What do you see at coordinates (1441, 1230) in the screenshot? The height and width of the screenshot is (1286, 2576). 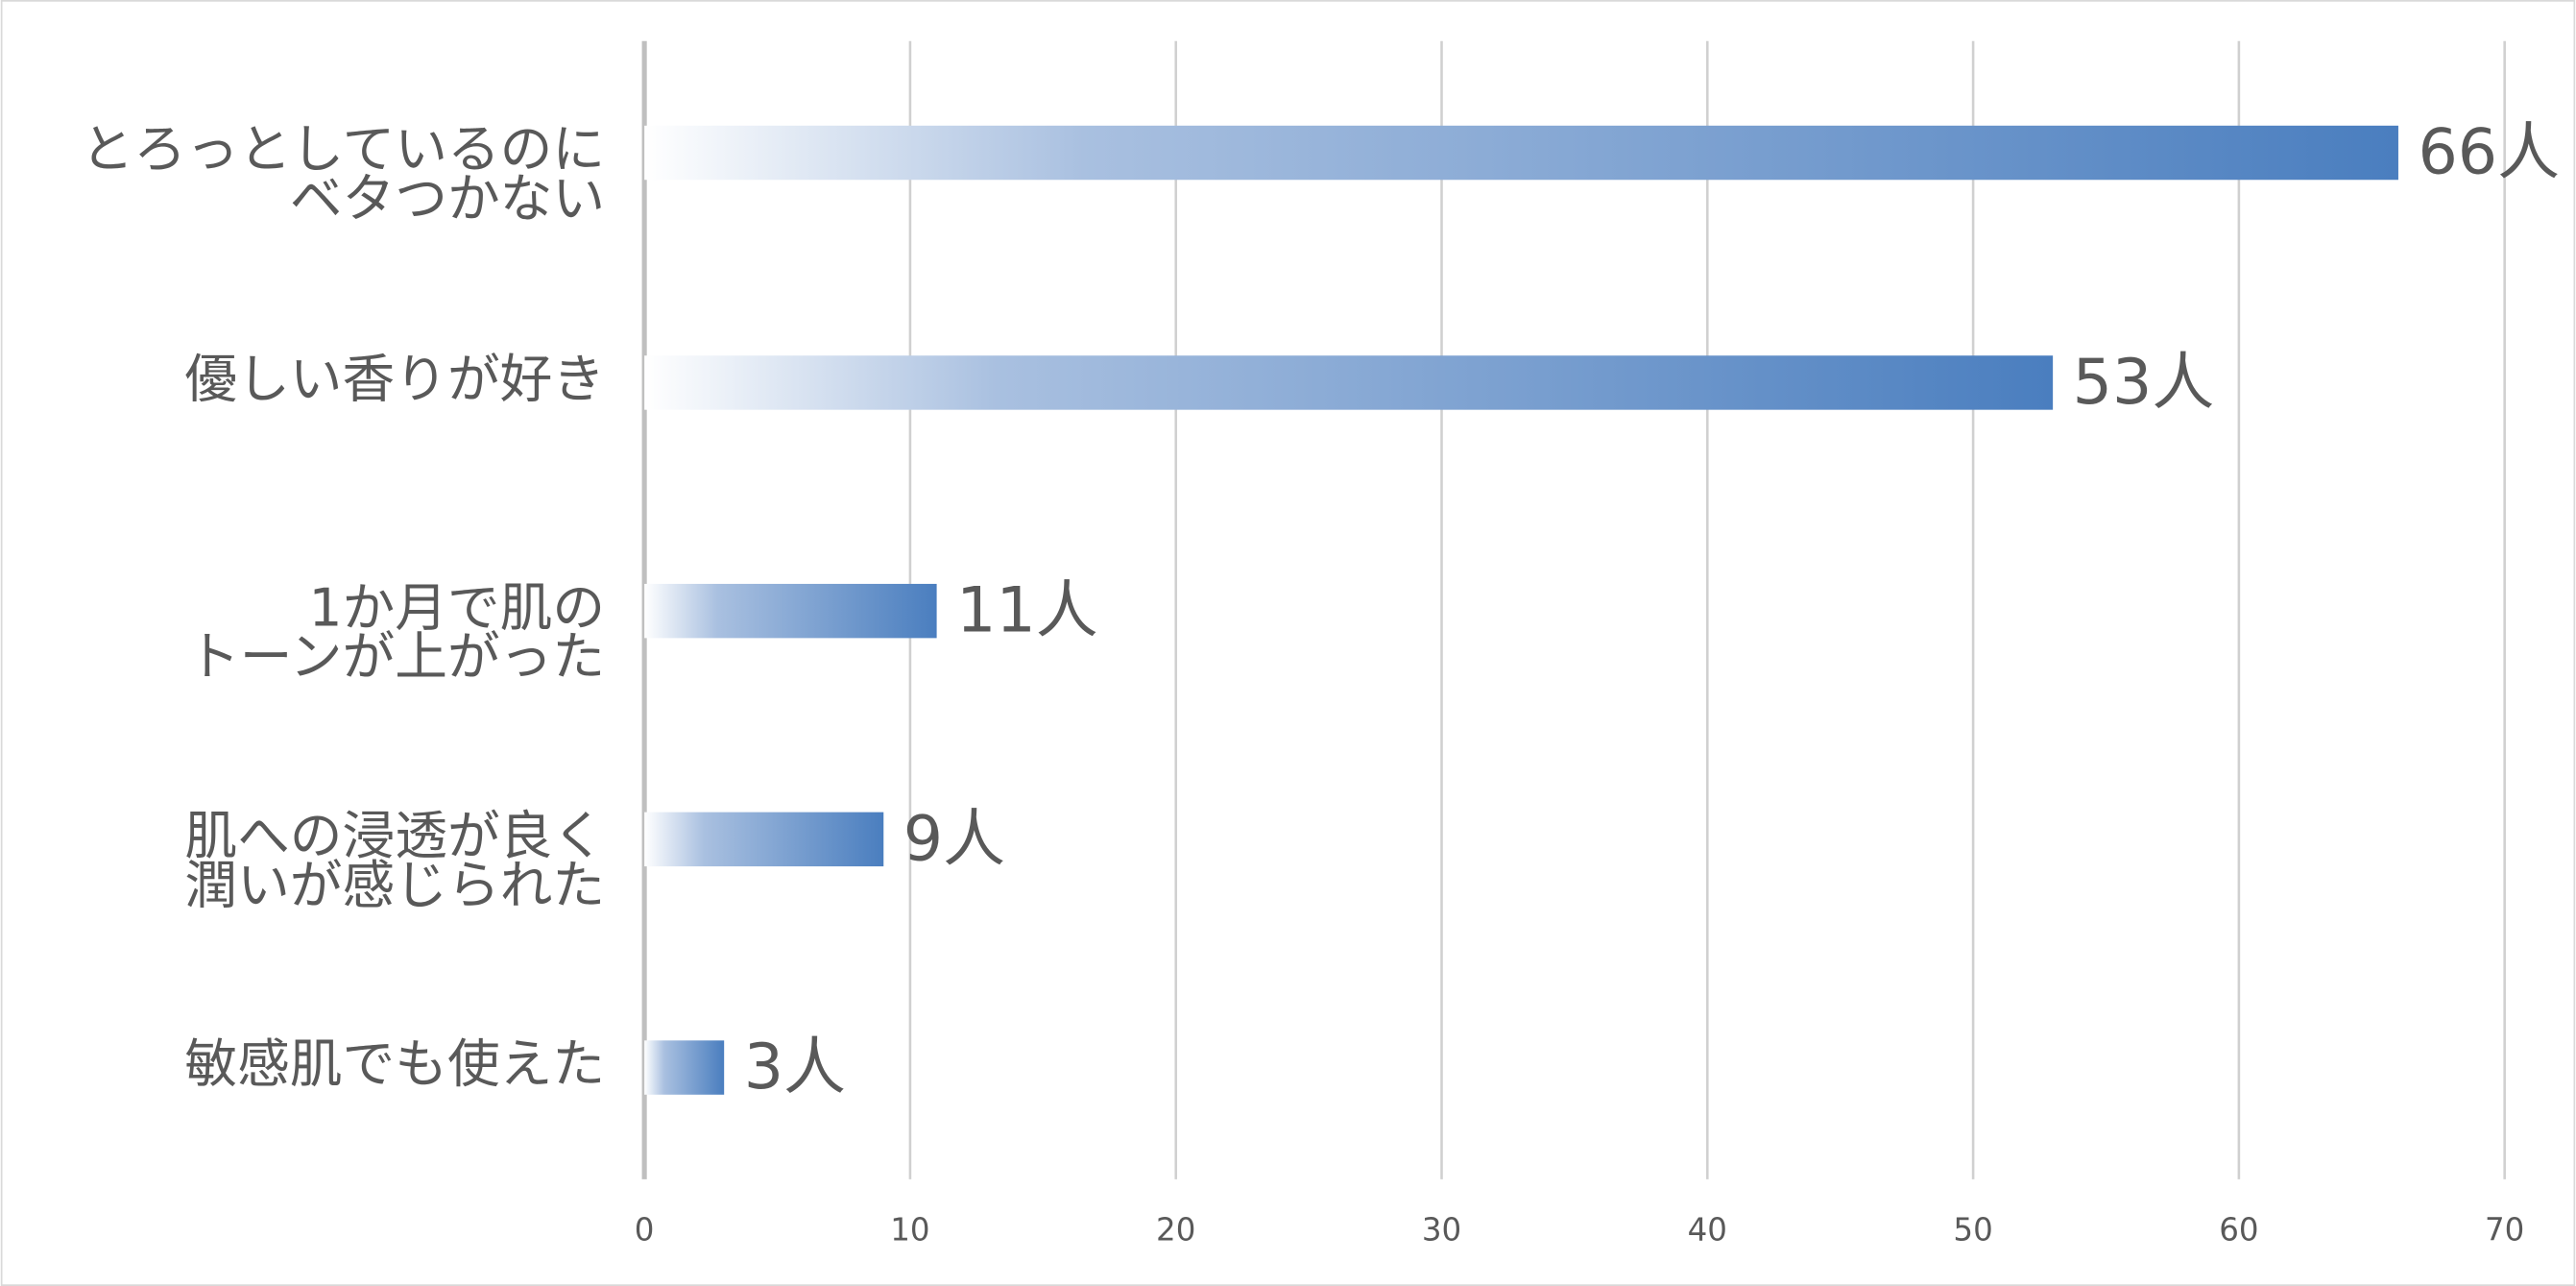 I see `x-tick-label: 30` at bounding box center [1441, 1230].